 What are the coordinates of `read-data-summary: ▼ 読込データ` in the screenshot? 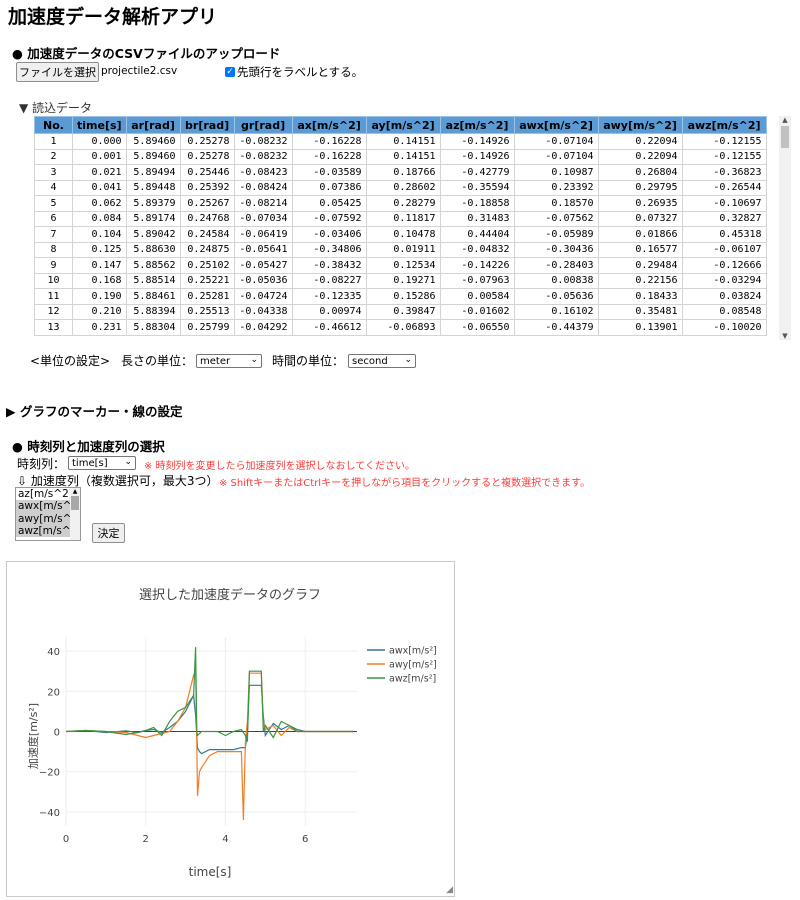 It's located at (56, 108).